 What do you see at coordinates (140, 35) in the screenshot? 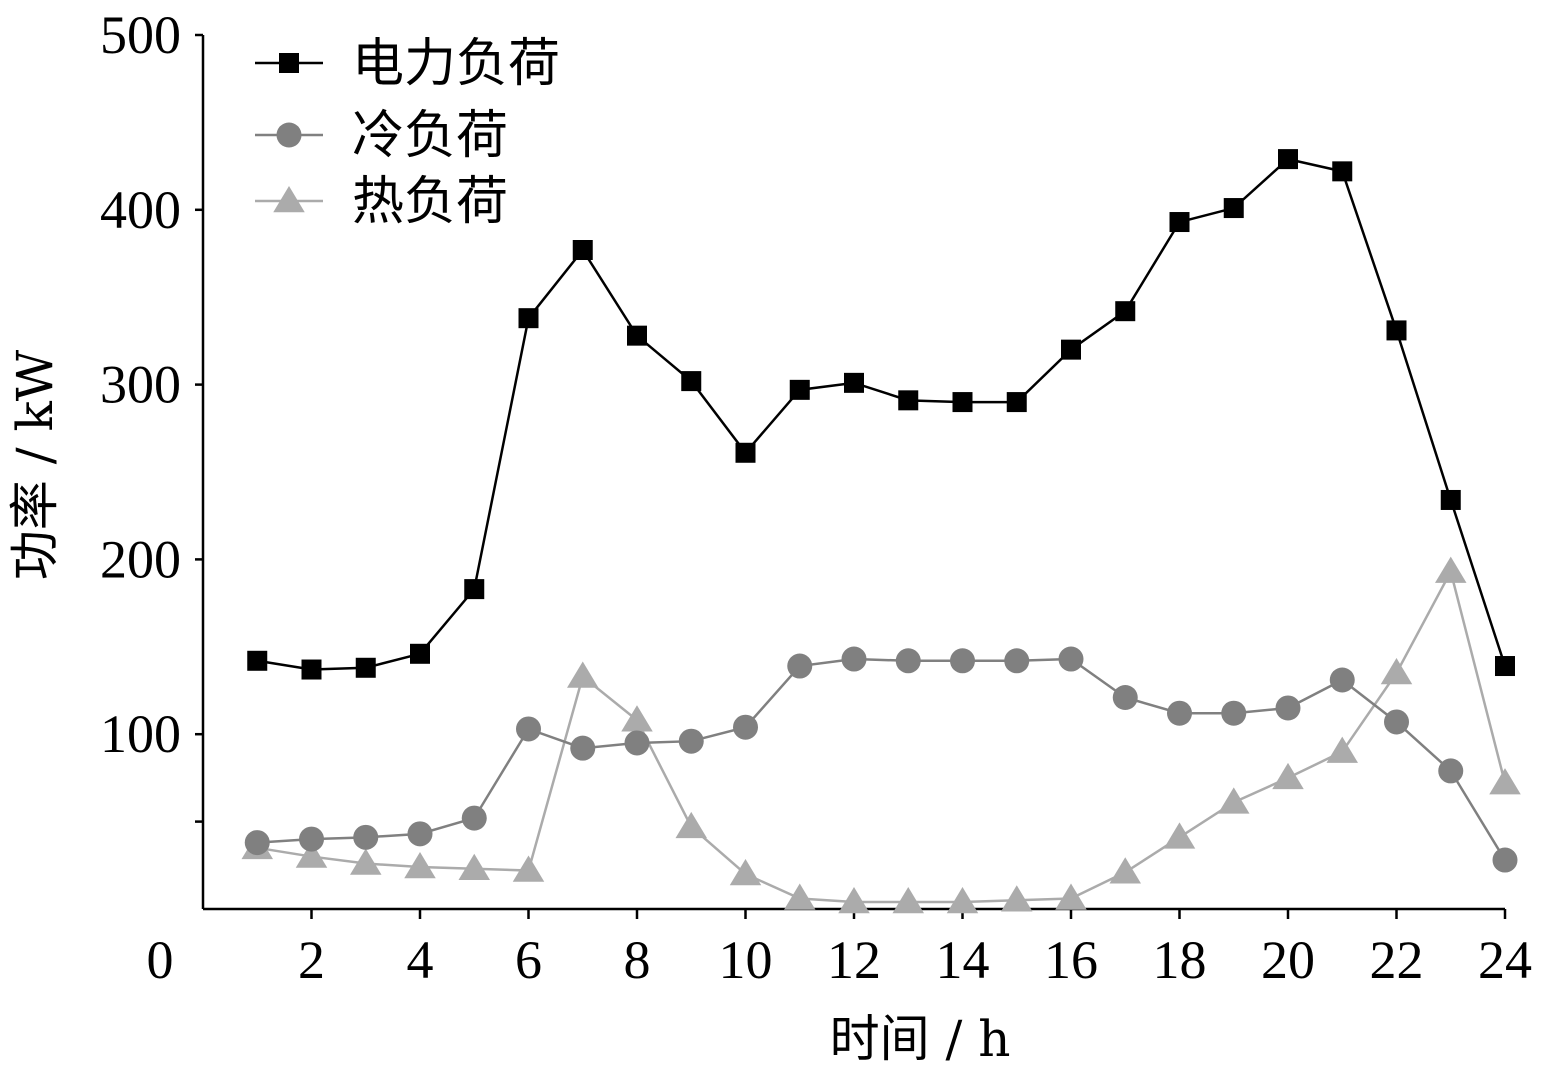
I see `y-tick-label: 500` at bounding box center [140, 35].